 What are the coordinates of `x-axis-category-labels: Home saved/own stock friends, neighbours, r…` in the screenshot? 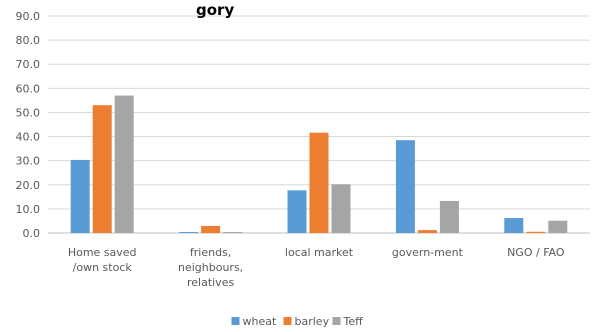 It's located at (316, 267).